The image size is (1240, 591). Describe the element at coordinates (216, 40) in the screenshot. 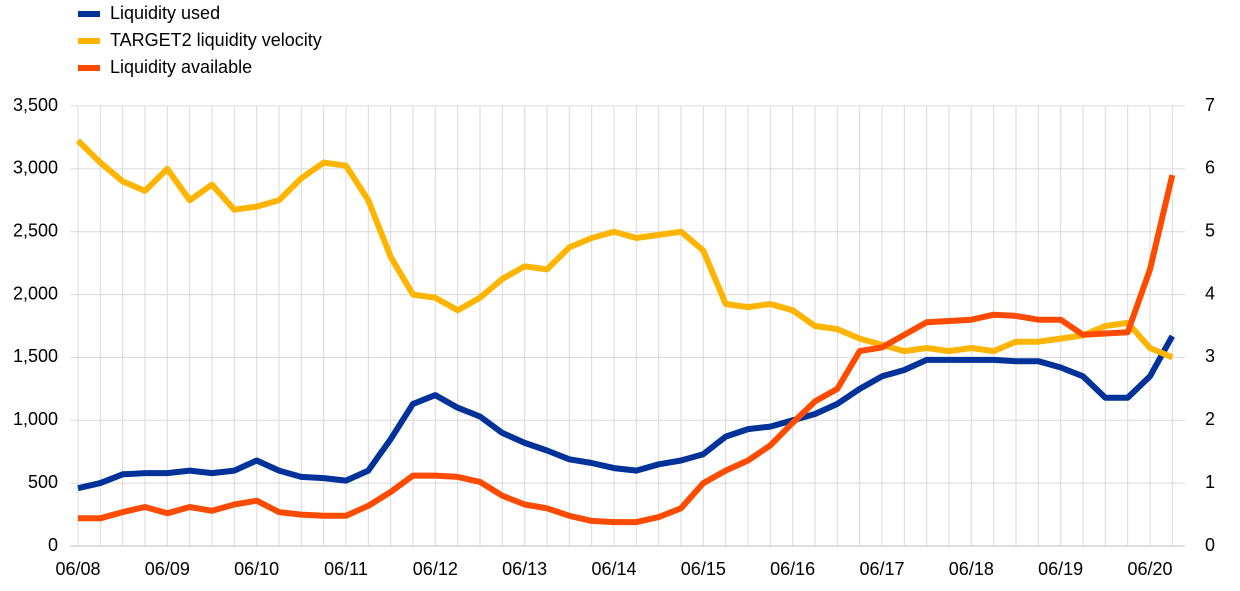

I see `legend-label: TARGET2 liquidity velocity` at that location.